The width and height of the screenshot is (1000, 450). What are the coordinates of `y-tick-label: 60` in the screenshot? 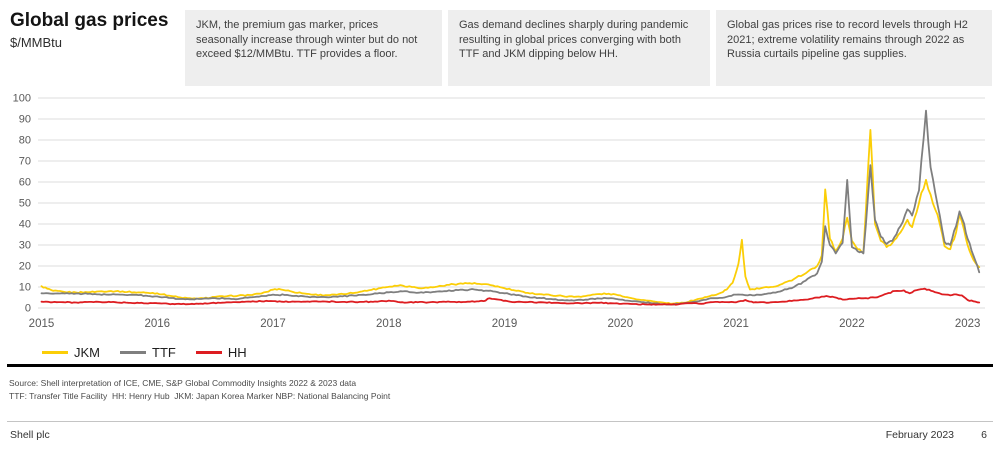 It's located at (25, 183).